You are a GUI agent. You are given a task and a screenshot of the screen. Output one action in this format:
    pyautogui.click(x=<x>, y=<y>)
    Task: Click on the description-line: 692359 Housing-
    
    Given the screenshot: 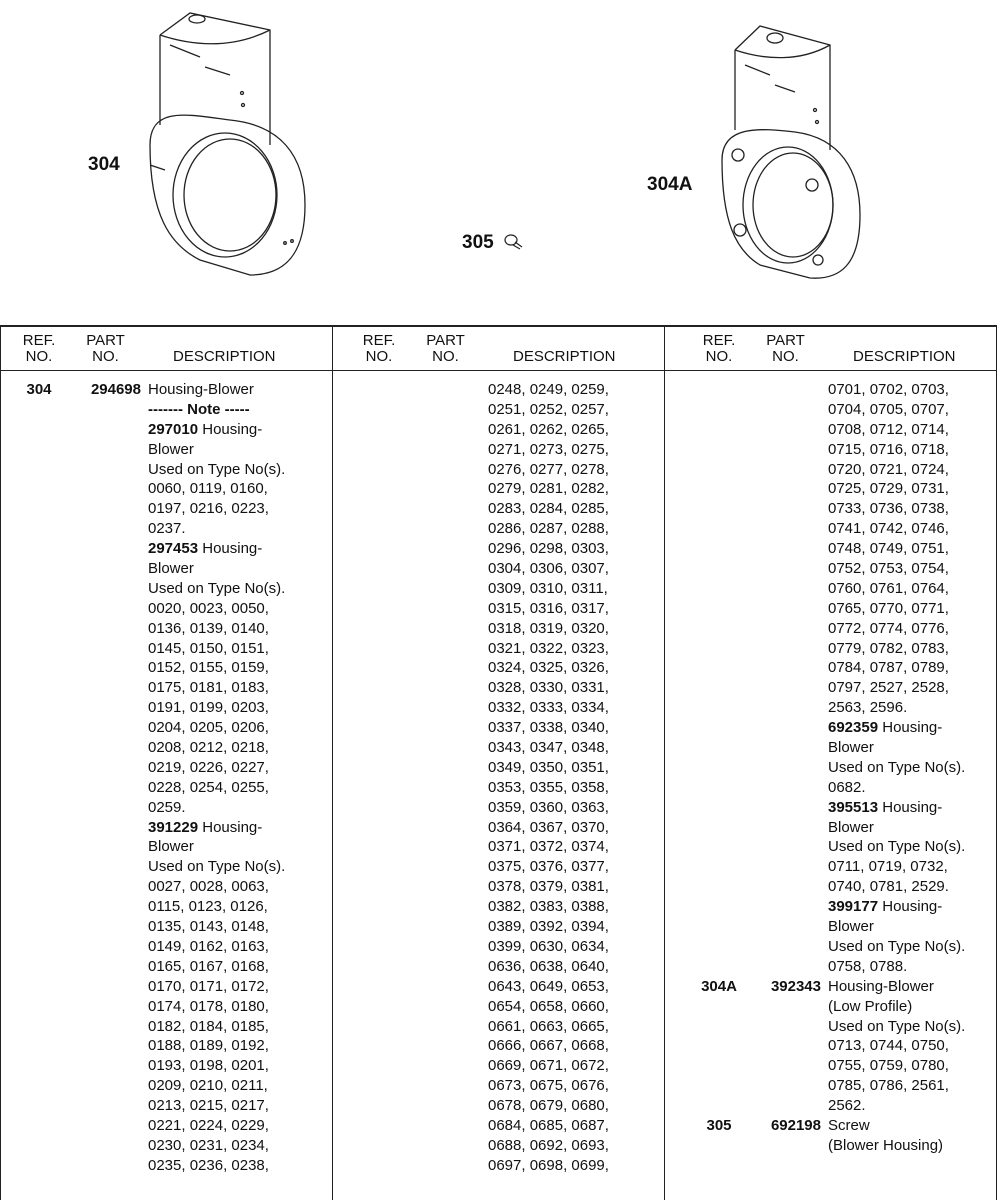 What is the action you would take?
    pyautogui.click(x=830, y=728)
    